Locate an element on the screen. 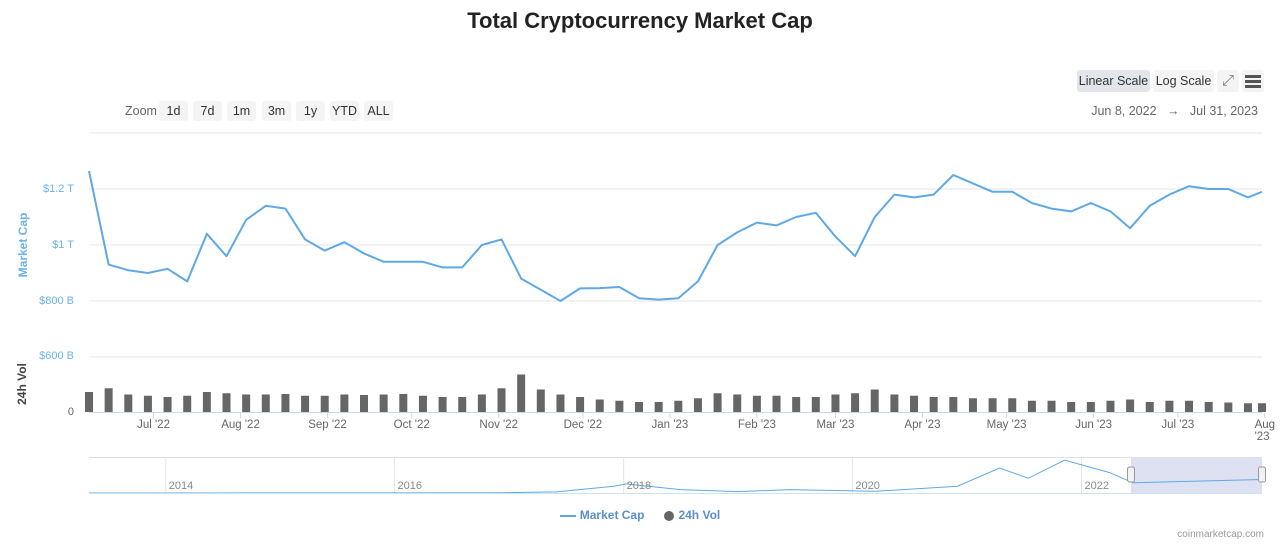 The height and width of the screenshot is (547, 1280). vol-y-tick-label: 0 is located at coordinates (70, 412).